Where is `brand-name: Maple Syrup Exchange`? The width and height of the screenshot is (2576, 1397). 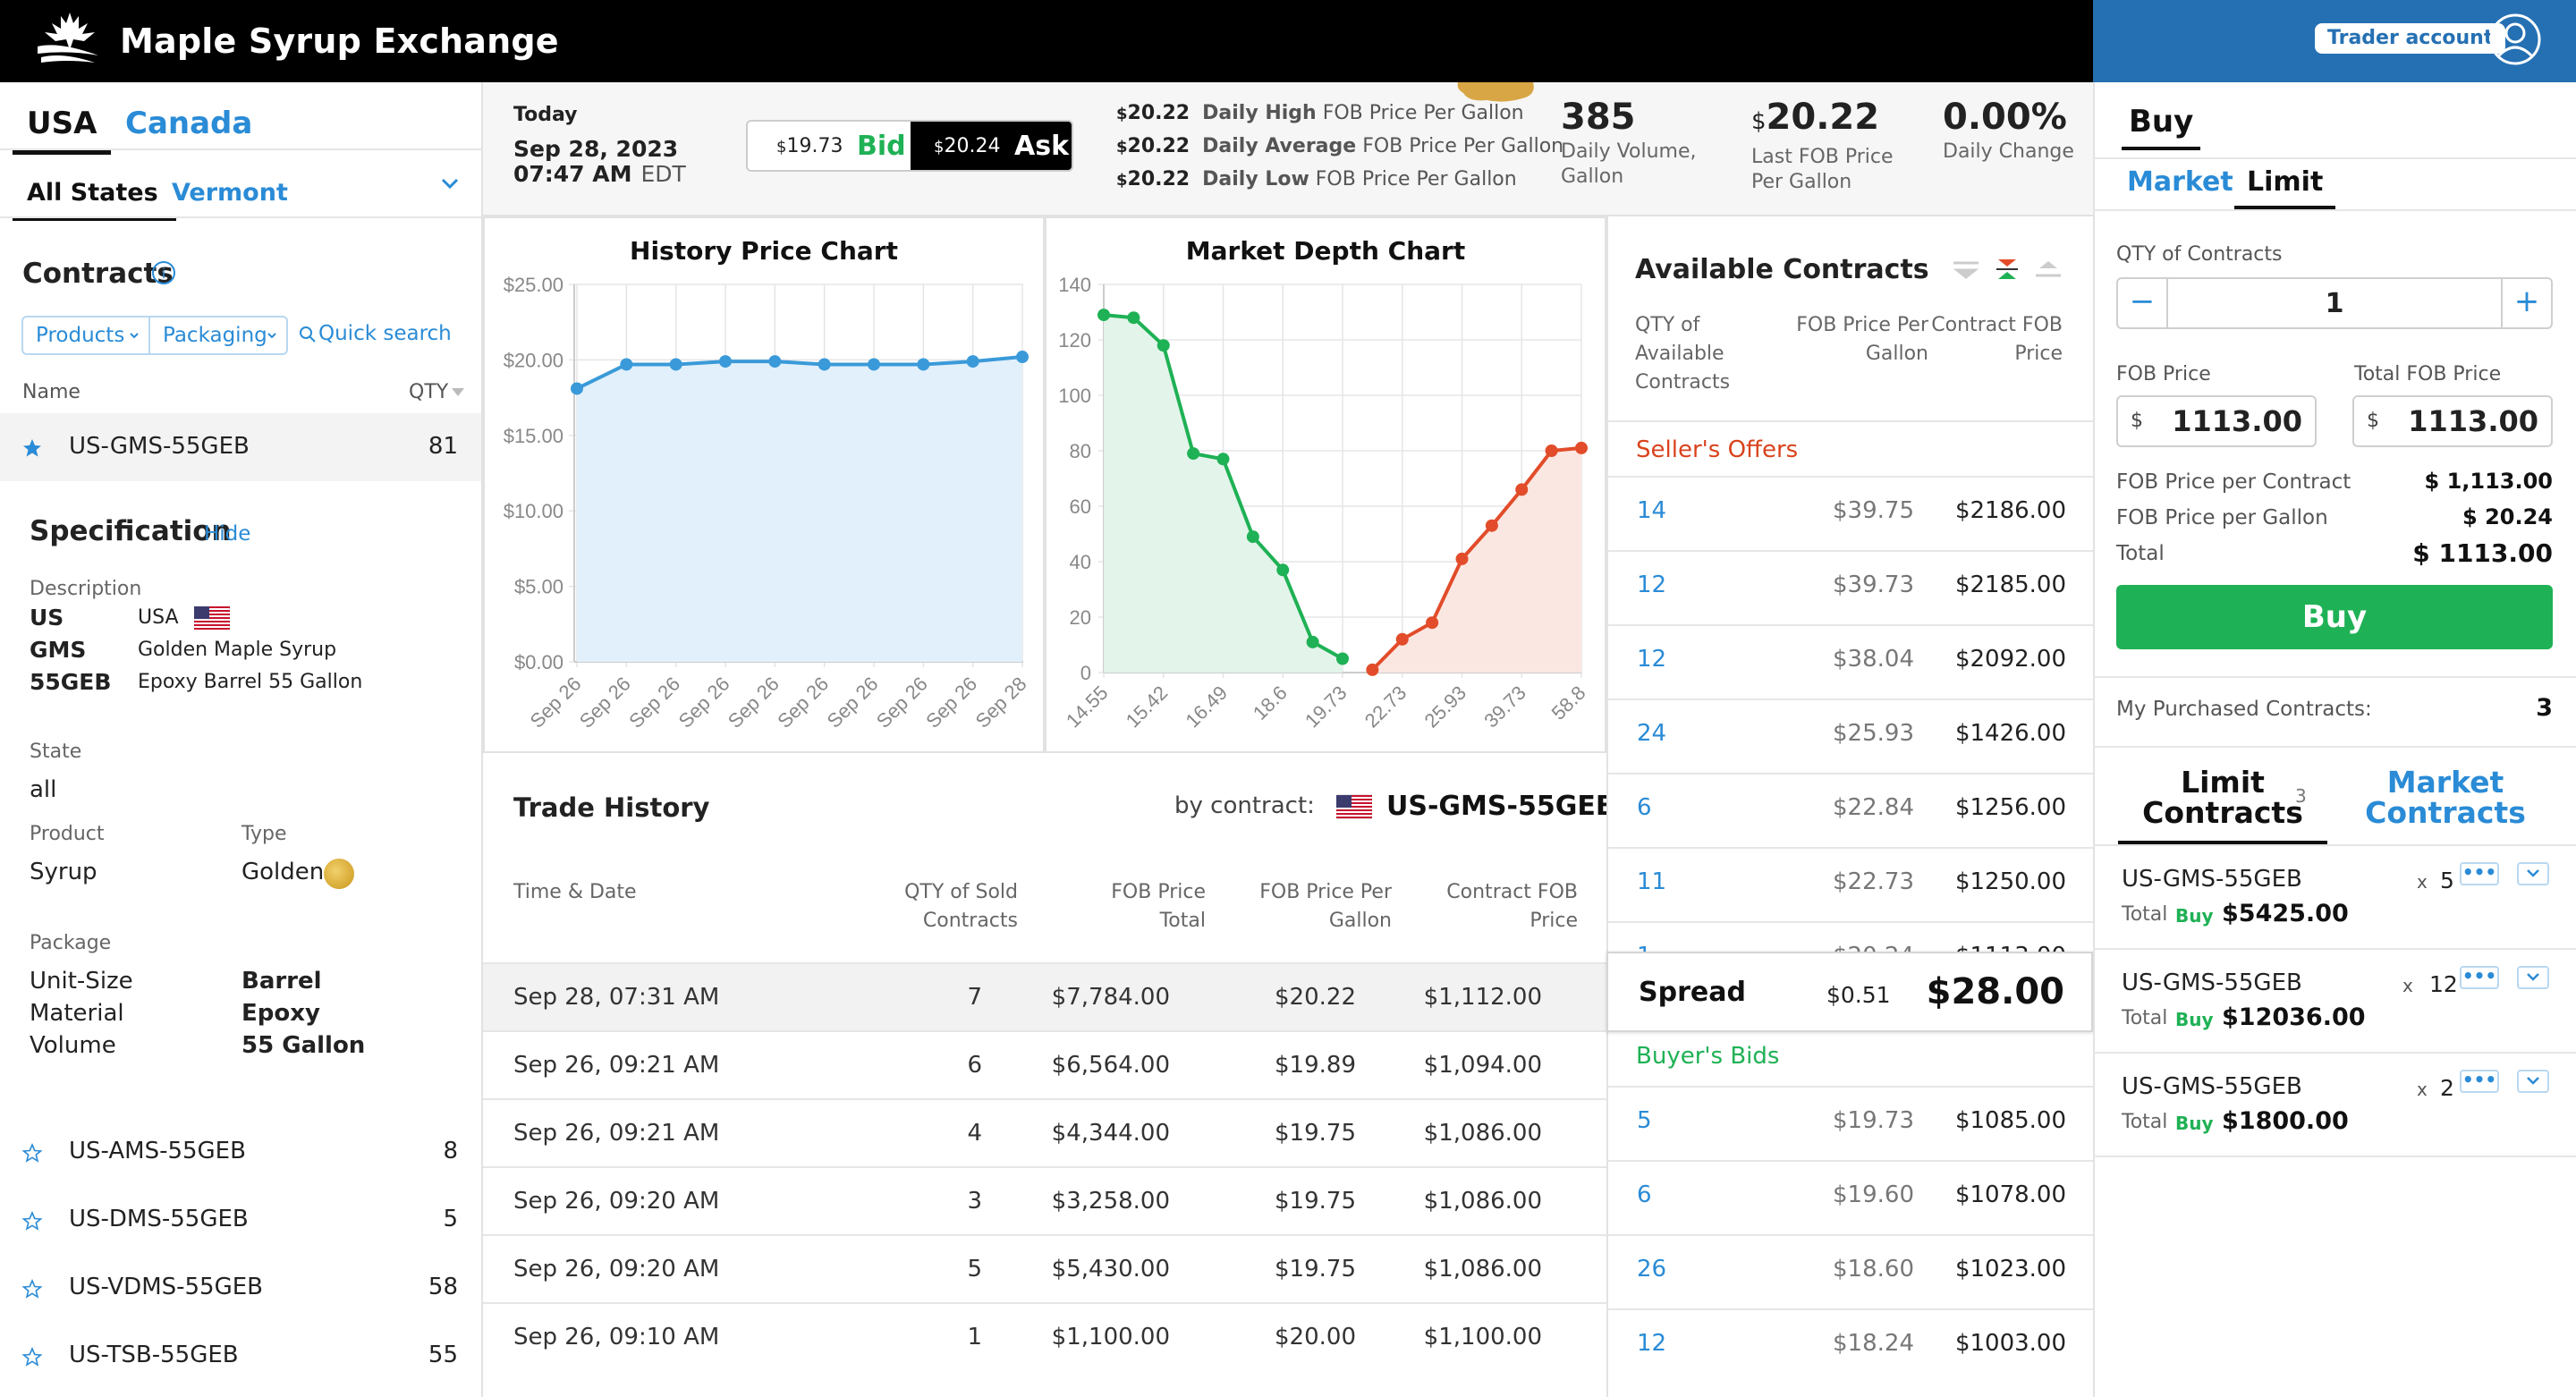 brand-name: Maple Syrup Exchange is located at coordinates (339, 41).